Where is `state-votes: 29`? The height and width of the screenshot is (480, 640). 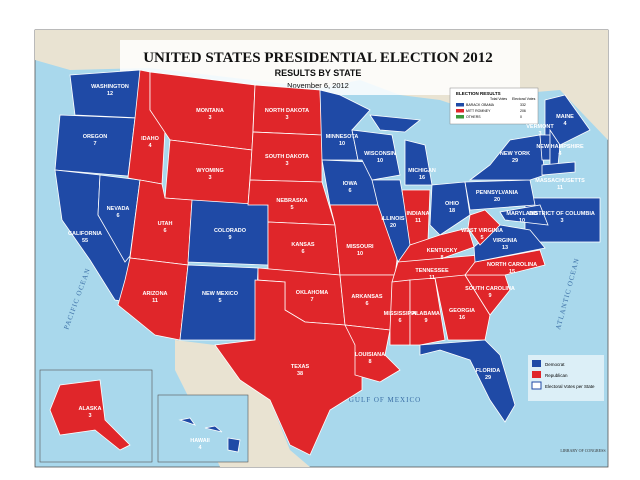 state-votes: 29 is located at coordinates (488, 378).